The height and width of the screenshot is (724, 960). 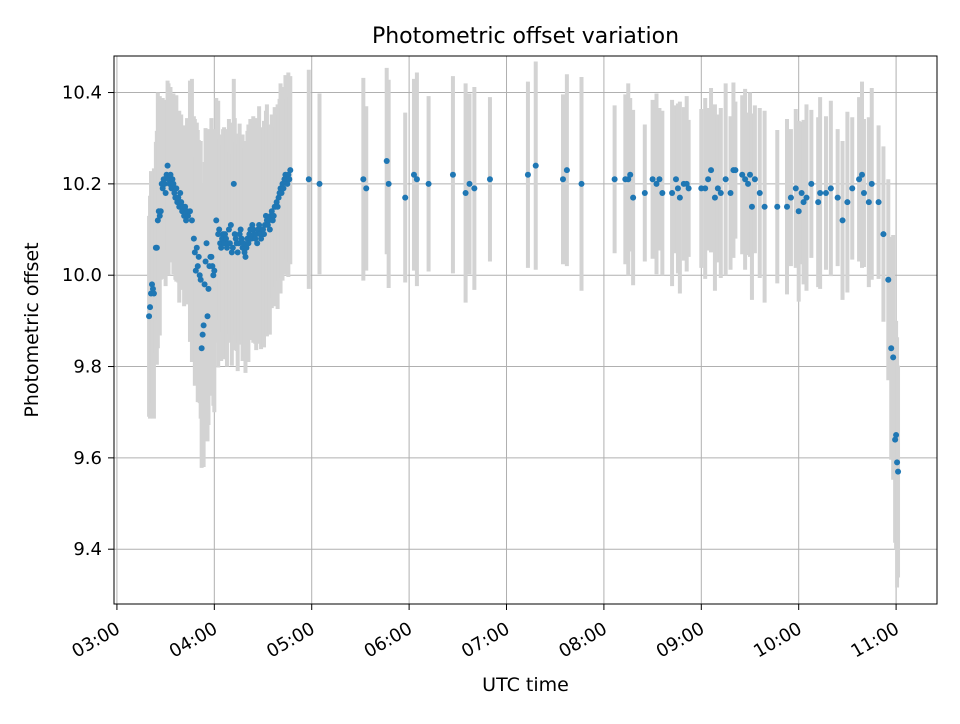 I want to click on y-tick-label: 10.0, so click(x=82, y=275).